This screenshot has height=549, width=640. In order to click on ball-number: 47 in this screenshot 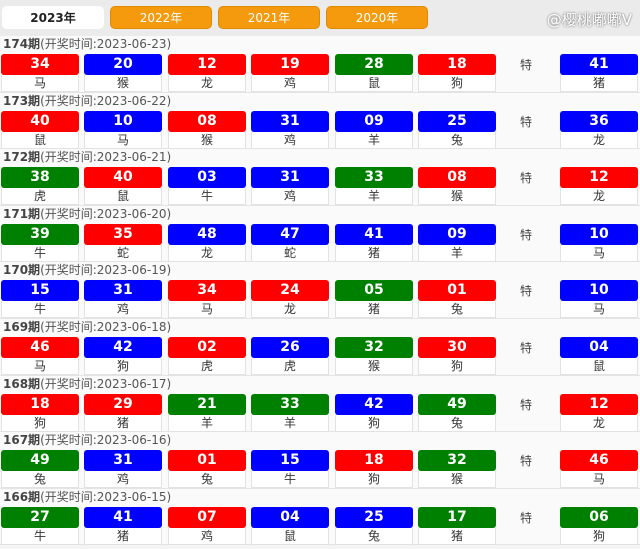, I will do `click(290, 234)`.